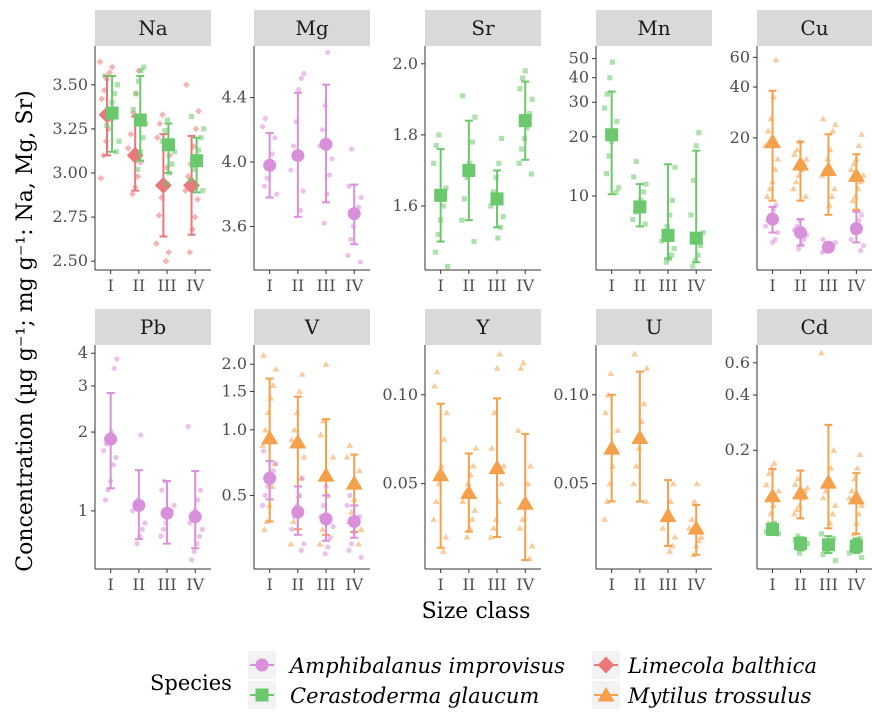 This screenshot has height=713, width=872. Describe the element at coordinates (234, 390) in the screenshot. I see `y-tick-label: 1.5` at that location.